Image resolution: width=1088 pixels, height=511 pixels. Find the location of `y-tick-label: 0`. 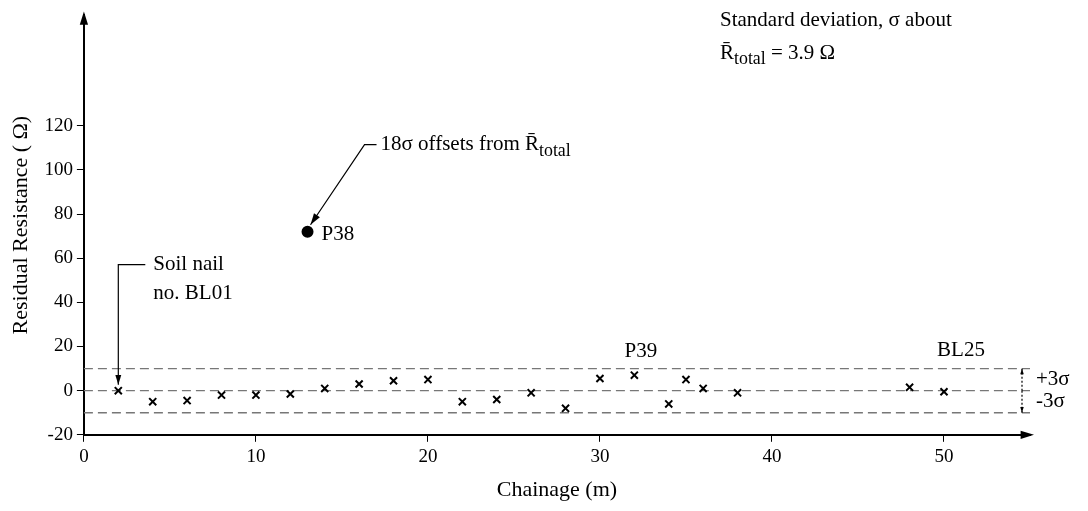

y-tick-label: 0 is located at coordinates (68, 389).